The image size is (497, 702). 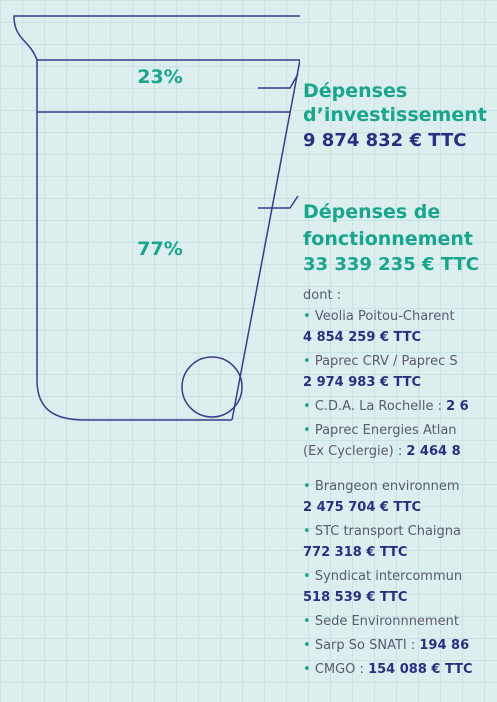 I want to click on top-share: 23%, so click(x=159, y=77).